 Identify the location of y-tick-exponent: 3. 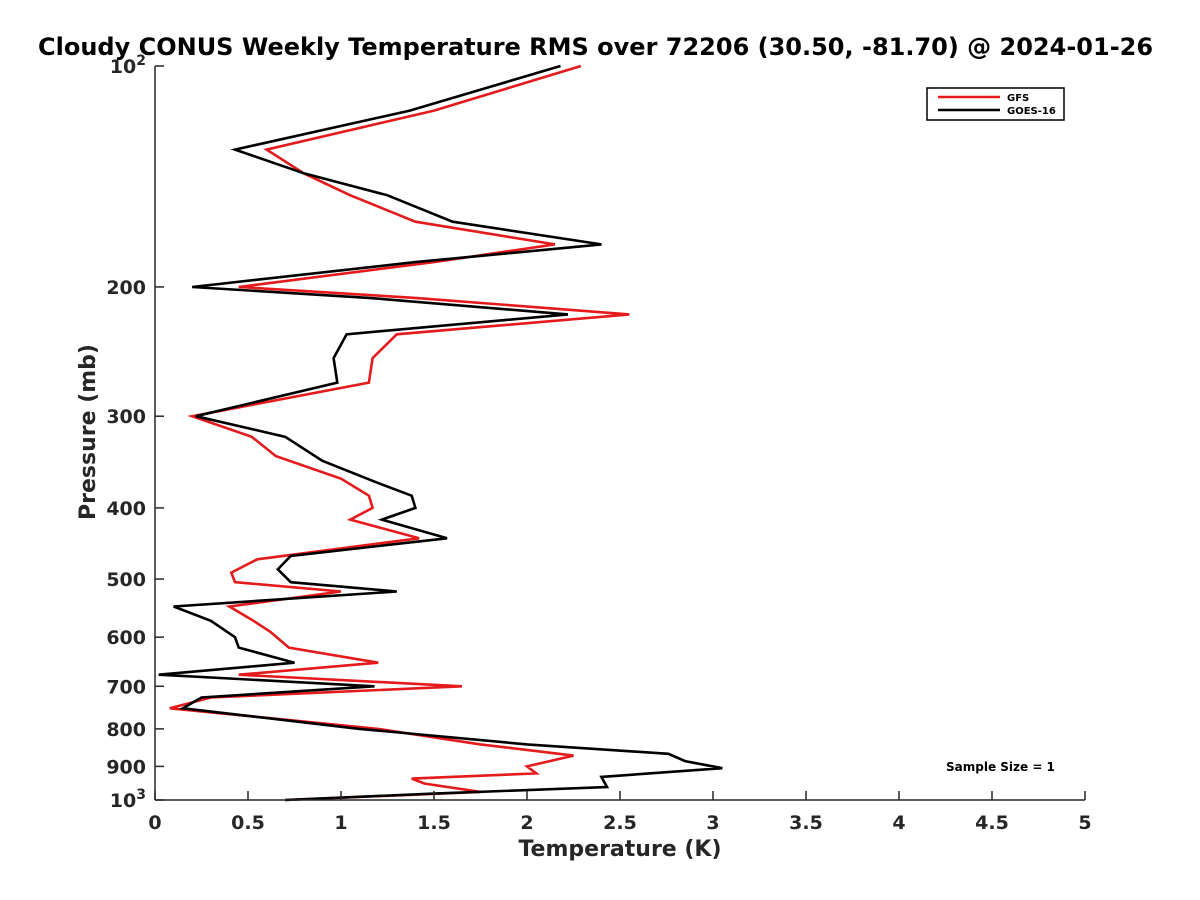
(141, 795).